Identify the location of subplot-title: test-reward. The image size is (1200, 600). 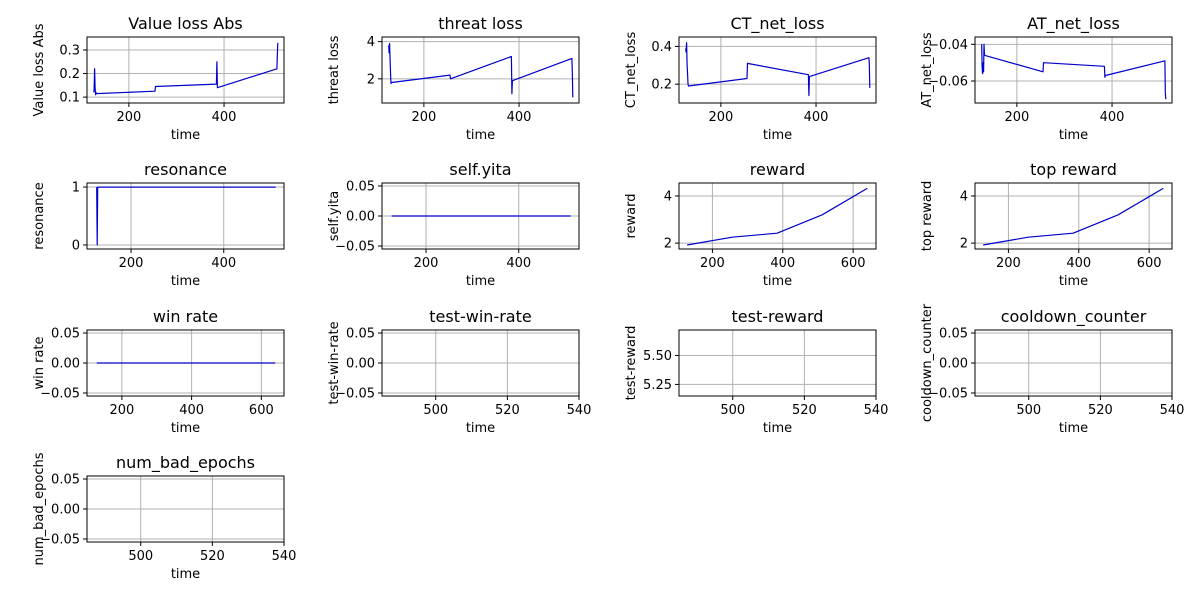
(778, 316).